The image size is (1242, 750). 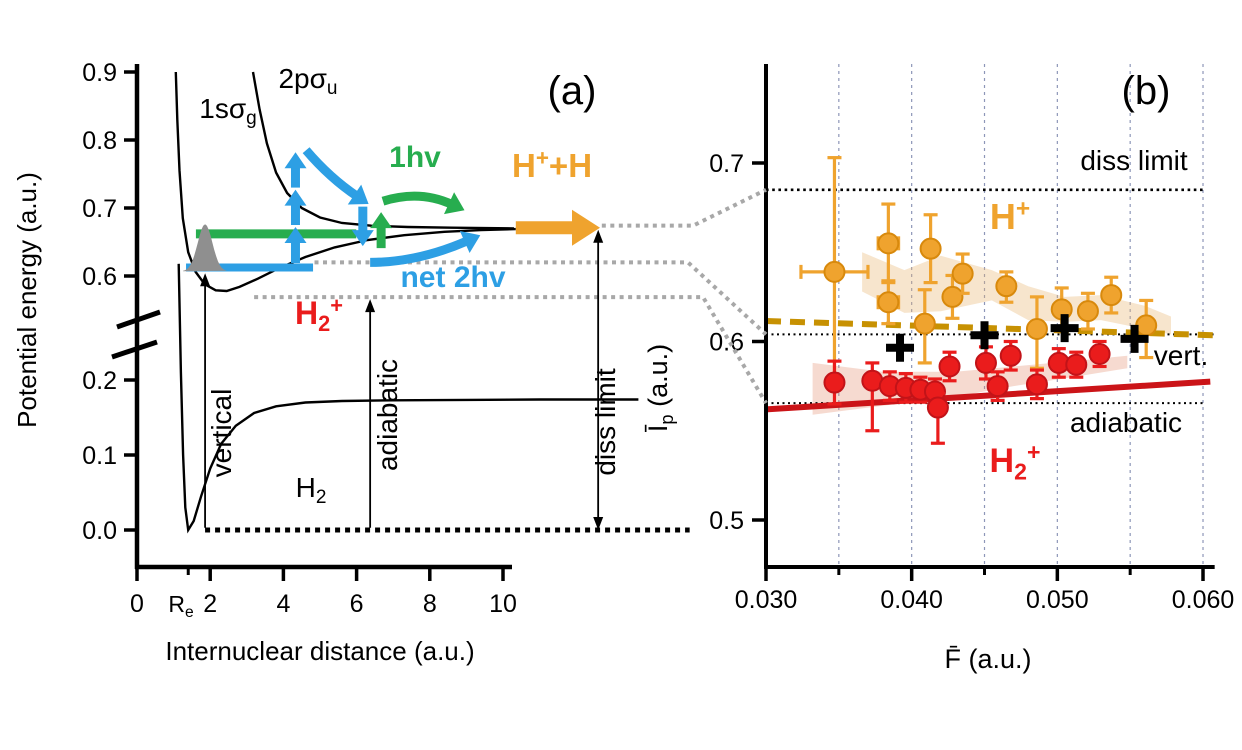 What do you see at coordinates (99, 141) in the screenshot?
I see `y-tick-label: 0.8` at bounding box center [99, 141].